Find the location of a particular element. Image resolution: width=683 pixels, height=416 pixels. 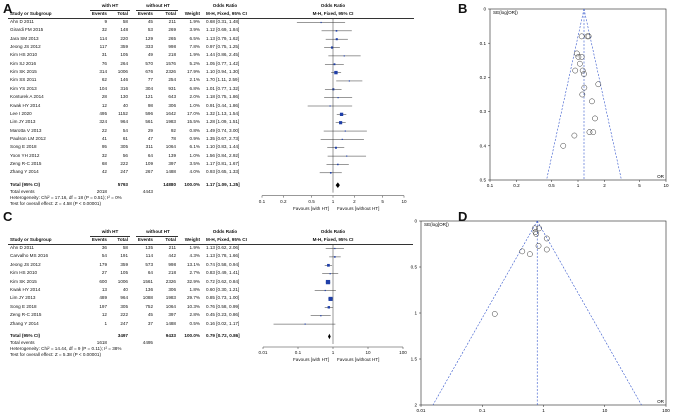

or-ci-cell: 1.10 [0.83, 1.44] is located at coordinates (223, 147).